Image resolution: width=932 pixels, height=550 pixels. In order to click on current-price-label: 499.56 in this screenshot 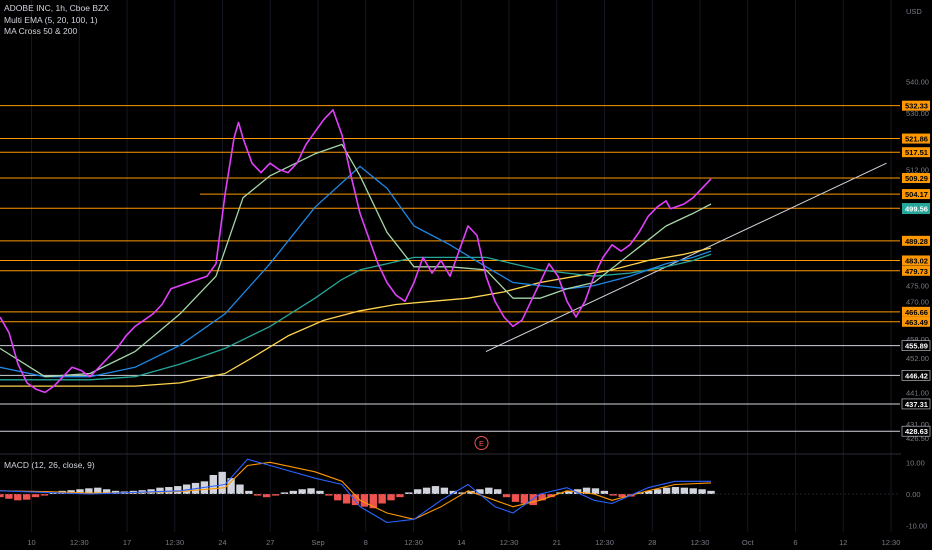, I will do `click(916, 209)`.